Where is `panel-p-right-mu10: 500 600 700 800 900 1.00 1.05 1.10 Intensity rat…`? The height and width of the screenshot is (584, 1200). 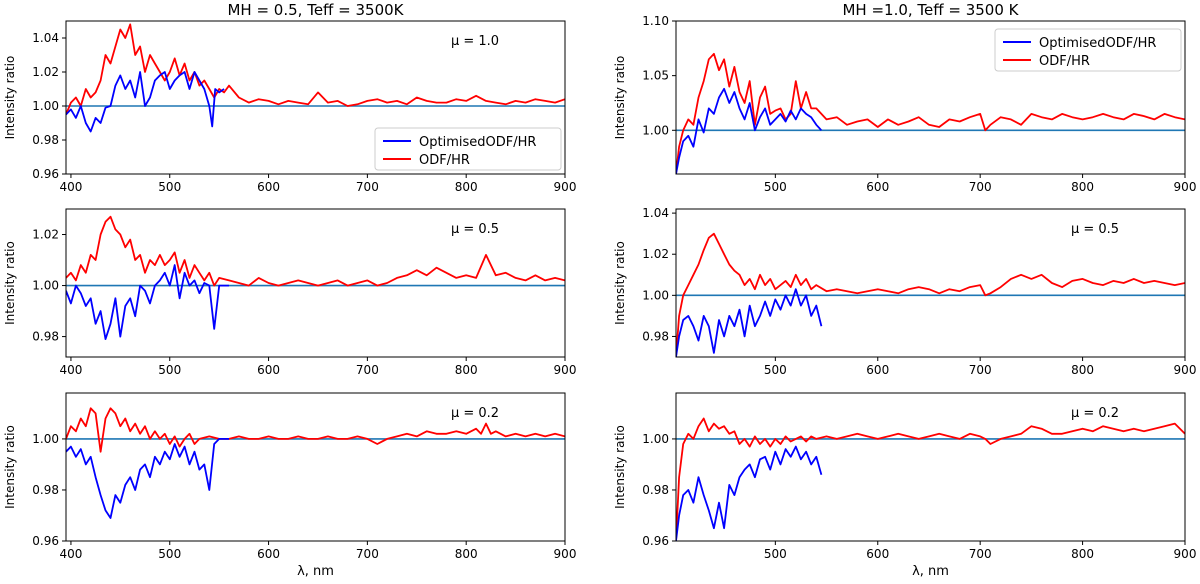
panel-p-right-mu10: 500 600 700 800 900 1.00 1.05 1.10 Intensity rat… is located at coordinates (904, 104).